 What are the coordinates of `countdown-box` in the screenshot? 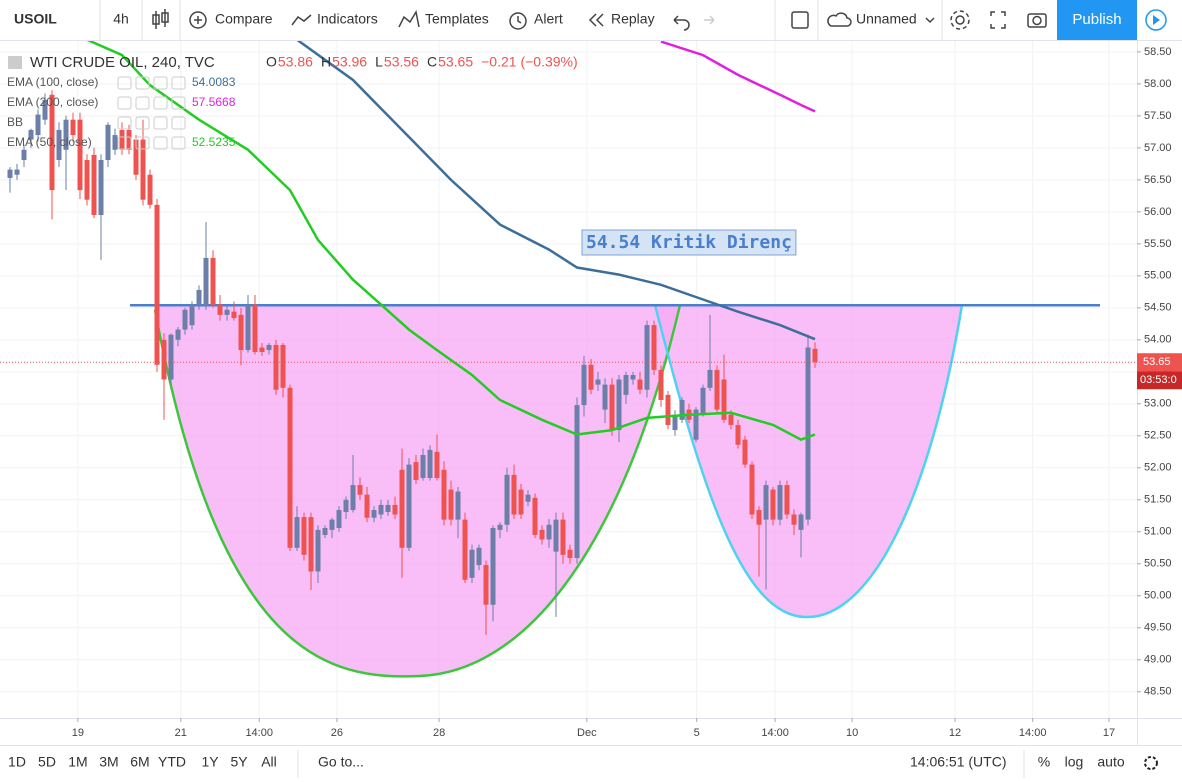 It's located at (1159, 380).